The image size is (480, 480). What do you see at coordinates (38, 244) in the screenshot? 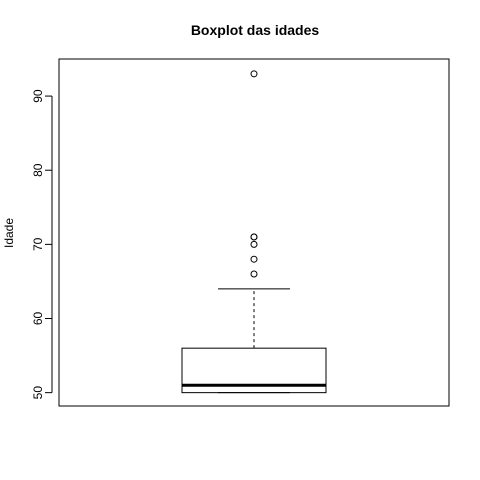
I see `y-tick-label: 70` at bounding box center [38, 244].